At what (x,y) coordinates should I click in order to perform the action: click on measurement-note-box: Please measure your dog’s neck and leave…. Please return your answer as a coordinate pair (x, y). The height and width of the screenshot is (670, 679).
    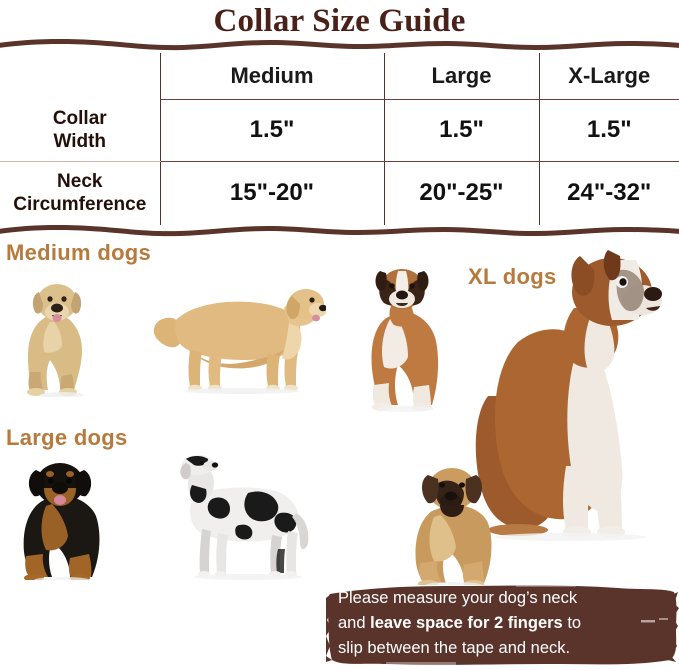
    Looking at the image, I should click on (502, 624).